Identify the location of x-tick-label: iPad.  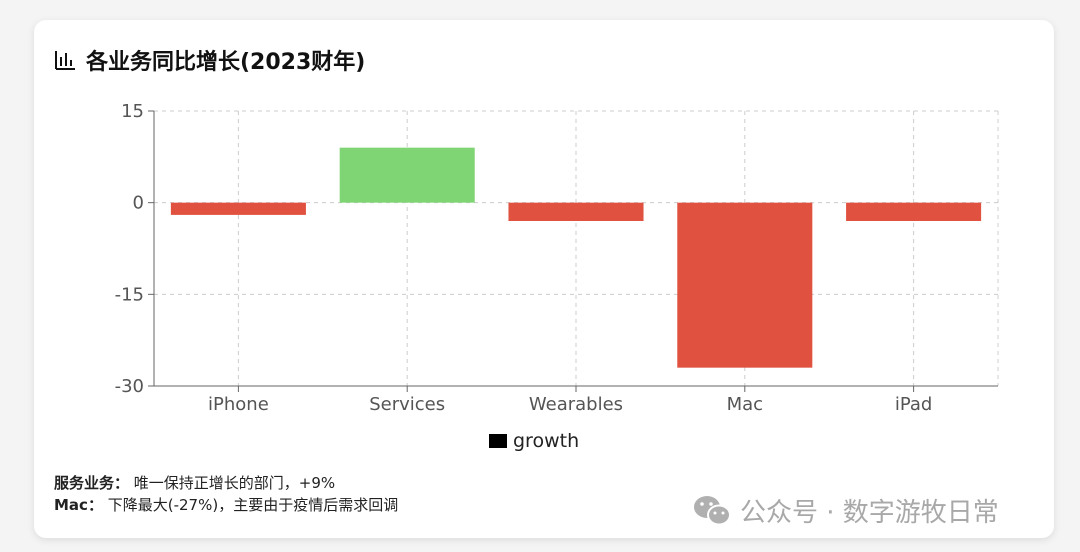
(914, 404).